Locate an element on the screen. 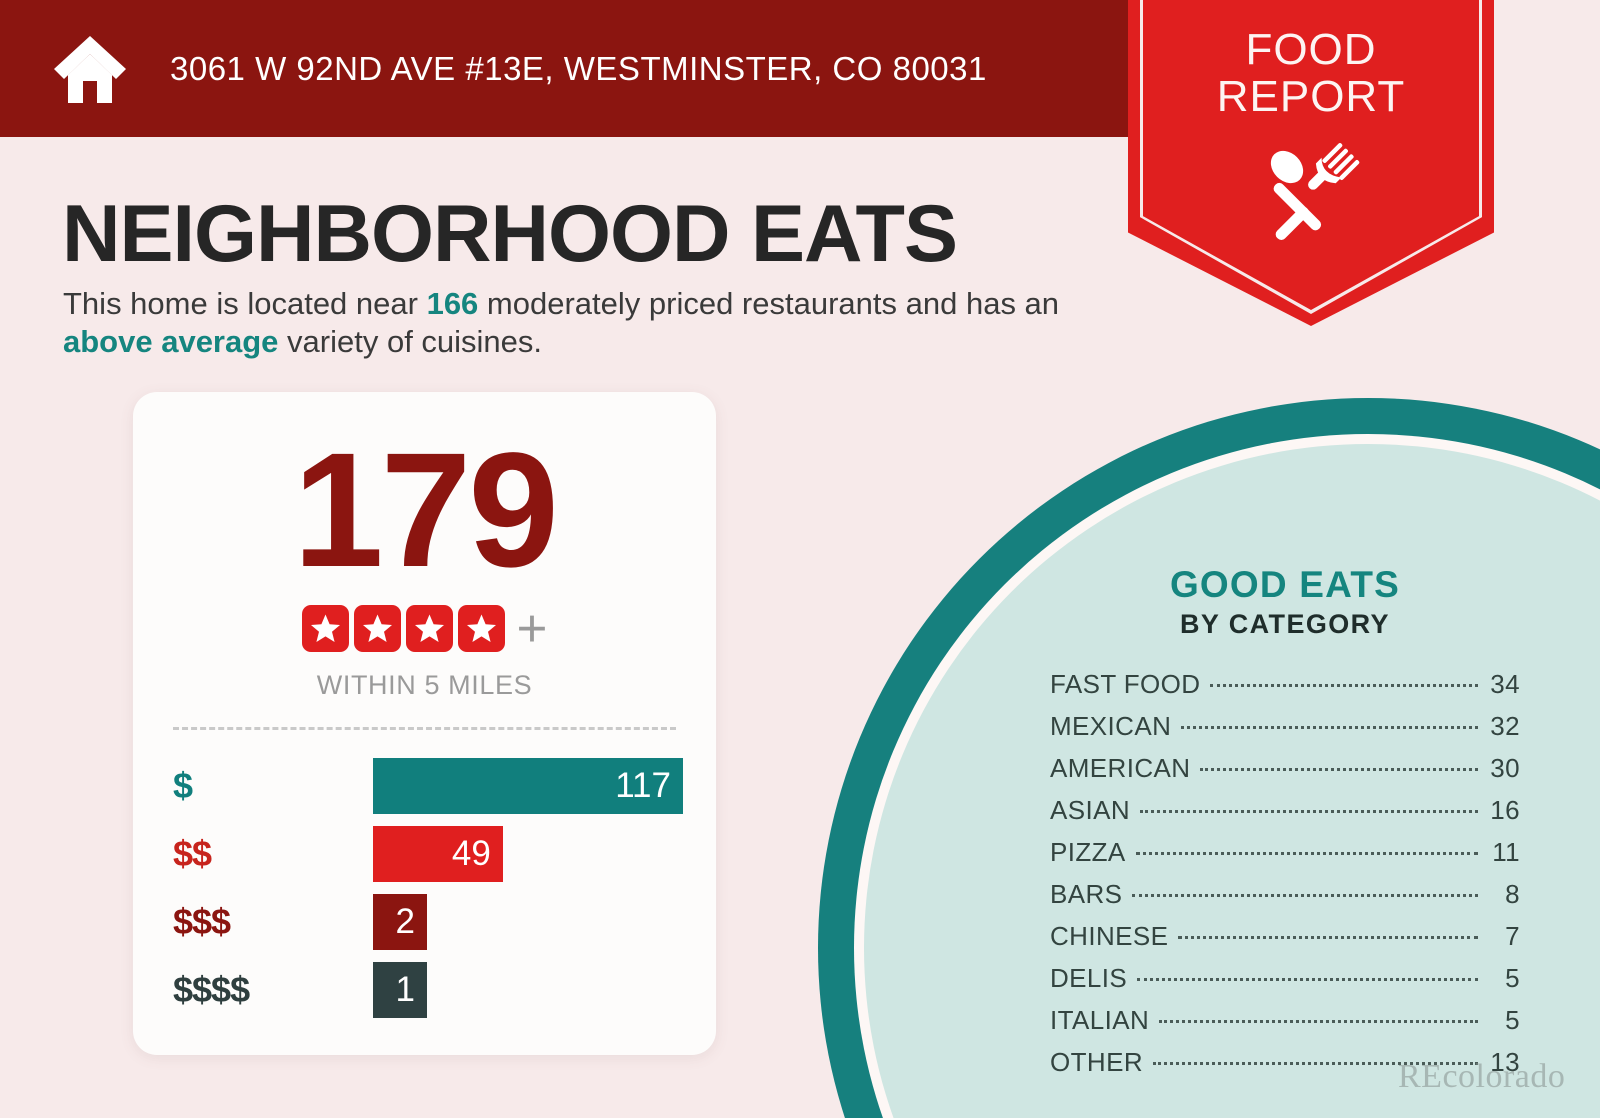  category-value: 16 is located at coordinates (1505, 809).